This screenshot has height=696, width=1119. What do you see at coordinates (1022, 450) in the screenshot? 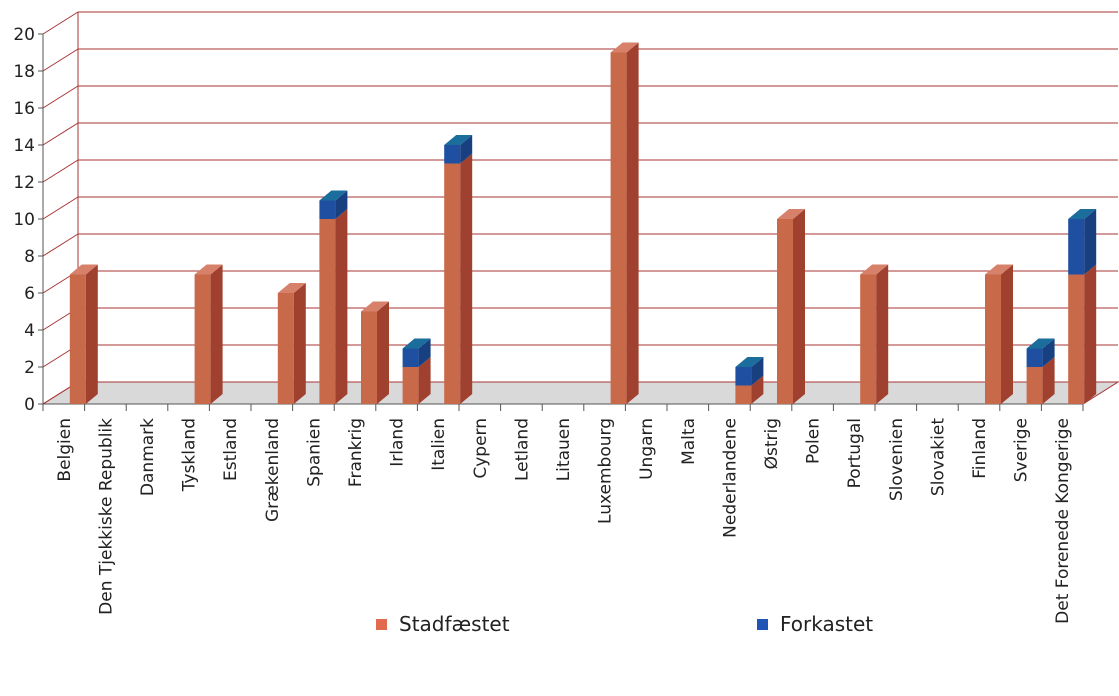
I see `x-tick-label: Sverige` at bounding box center [1022, 450].